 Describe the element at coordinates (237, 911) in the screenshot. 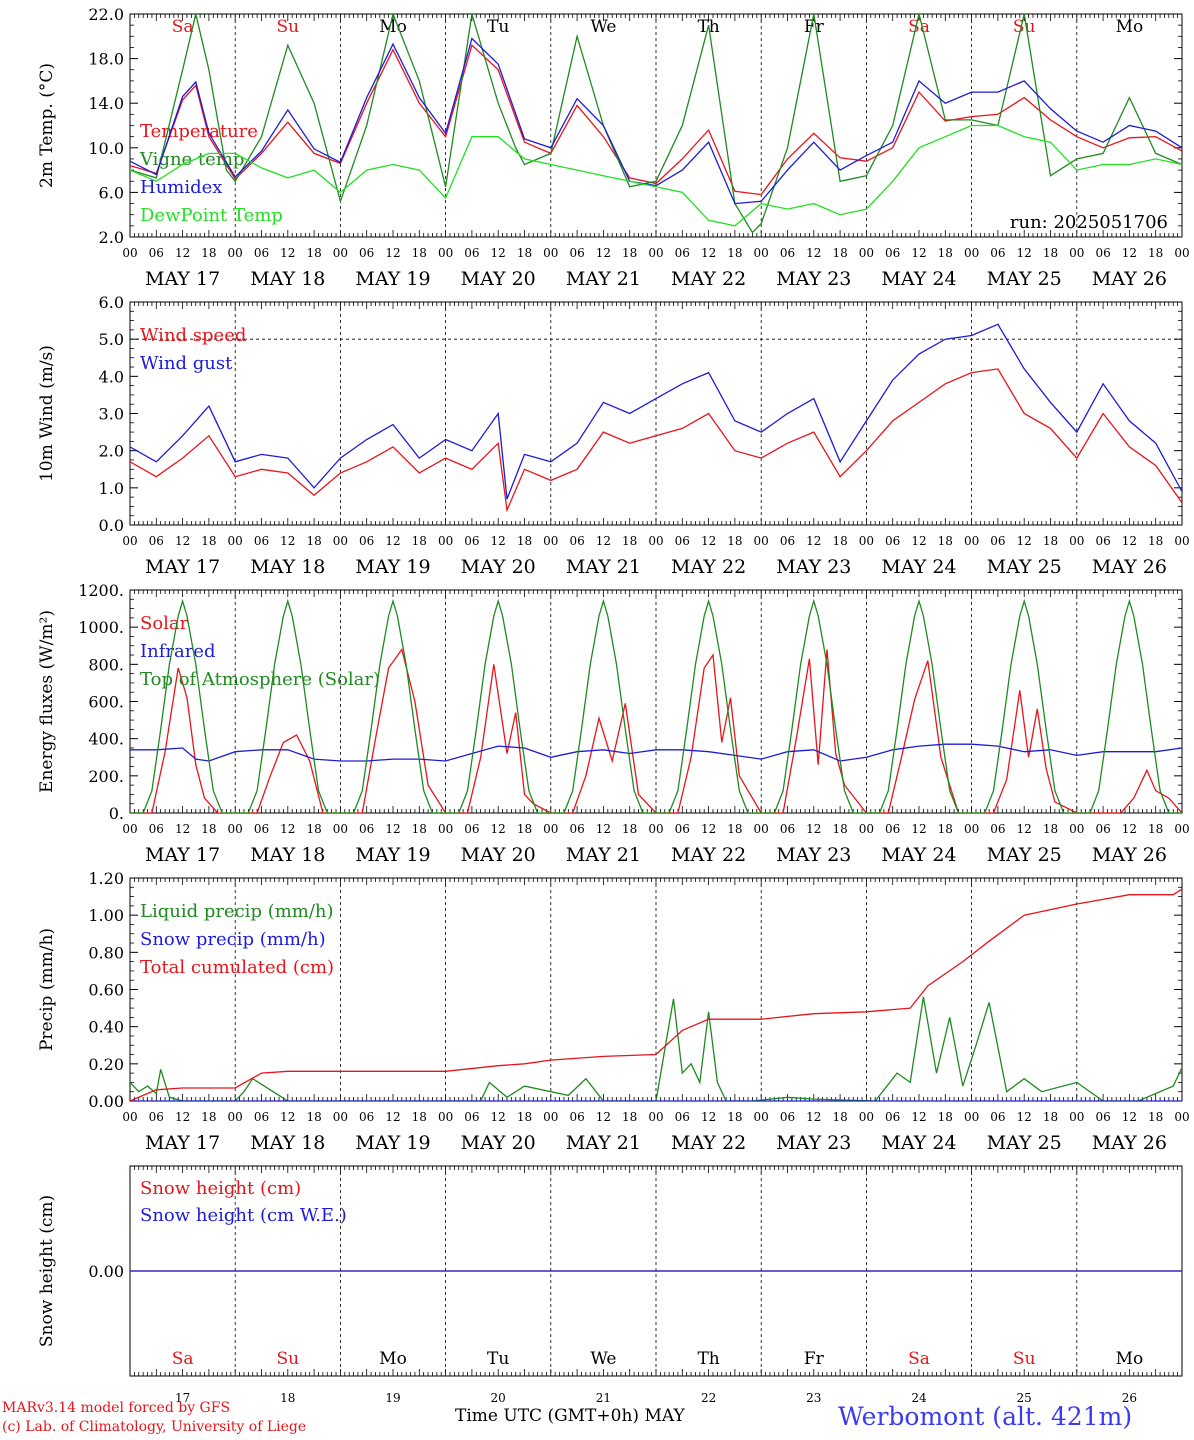

I see `legend-label: Liquid precip (mm/h)` at that location.